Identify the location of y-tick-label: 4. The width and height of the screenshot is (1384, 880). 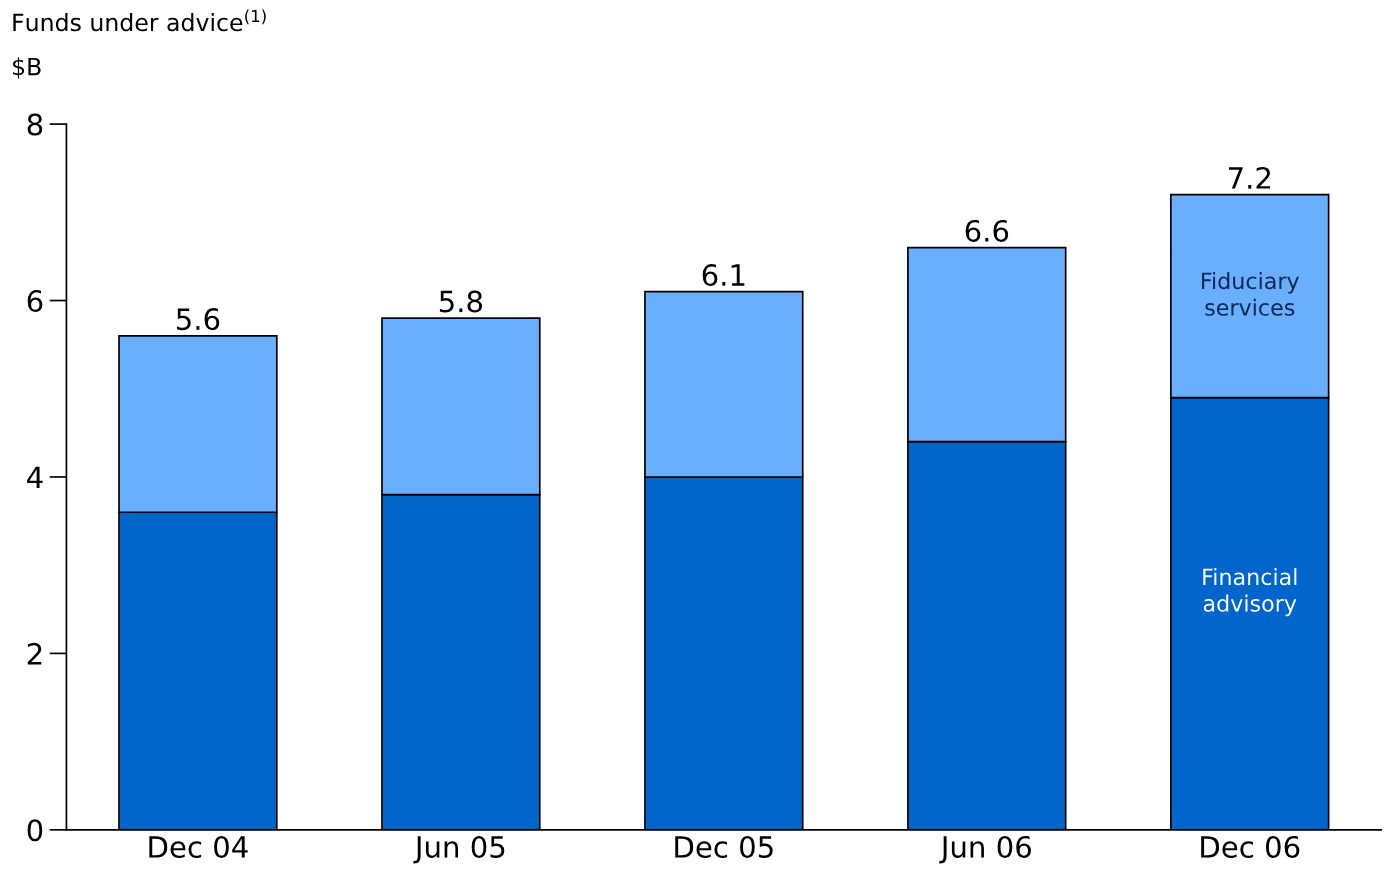
(35, 477).